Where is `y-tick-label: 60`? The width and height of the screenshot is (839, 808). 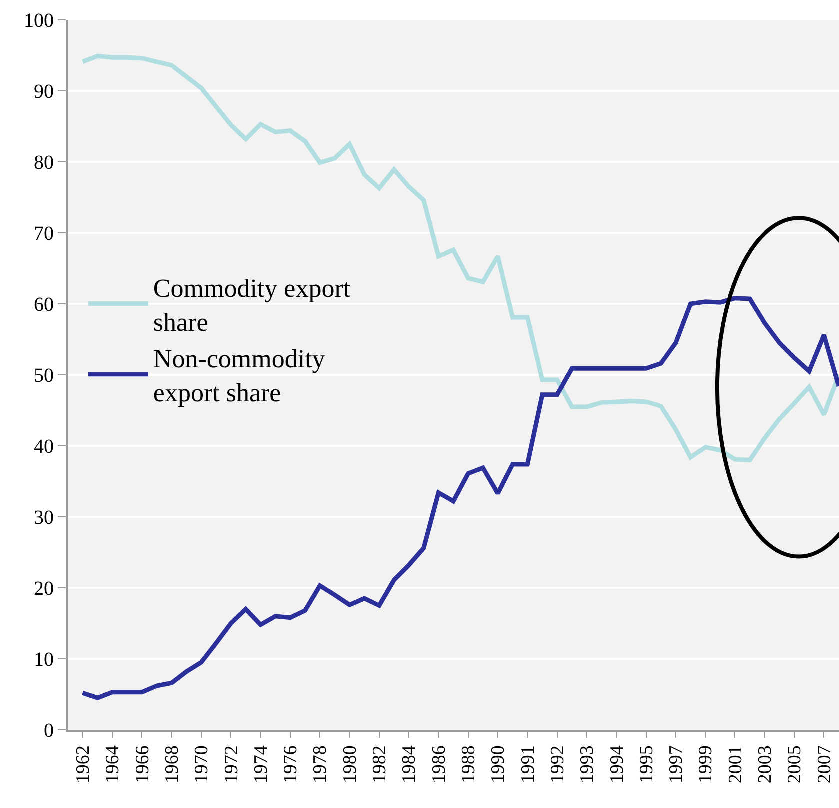 y-tick-label: 60 is located at coordinates (44, 305).